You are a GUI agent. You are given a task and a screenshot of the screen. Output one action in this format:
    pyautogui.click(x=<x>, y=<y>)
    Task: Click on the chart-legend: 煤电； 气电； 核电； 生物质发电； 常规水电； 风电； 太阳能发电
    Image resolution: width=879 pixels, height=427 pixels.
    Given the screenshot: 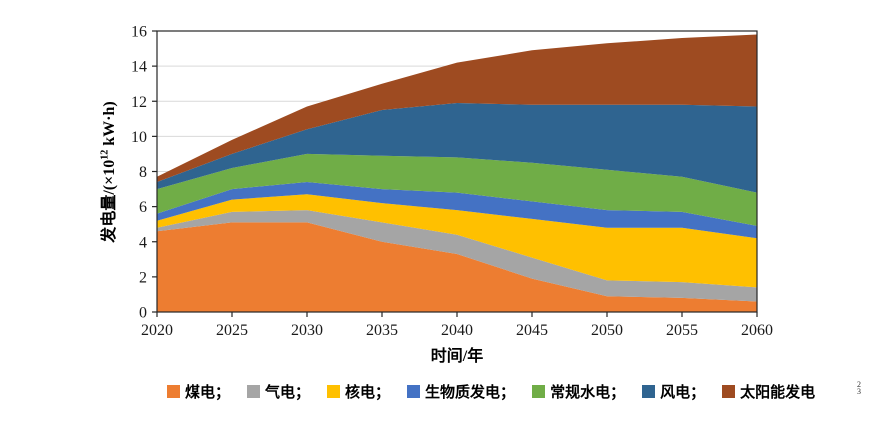 What is the action you would take?
    pyautogui.click(x=491, y=391)
    